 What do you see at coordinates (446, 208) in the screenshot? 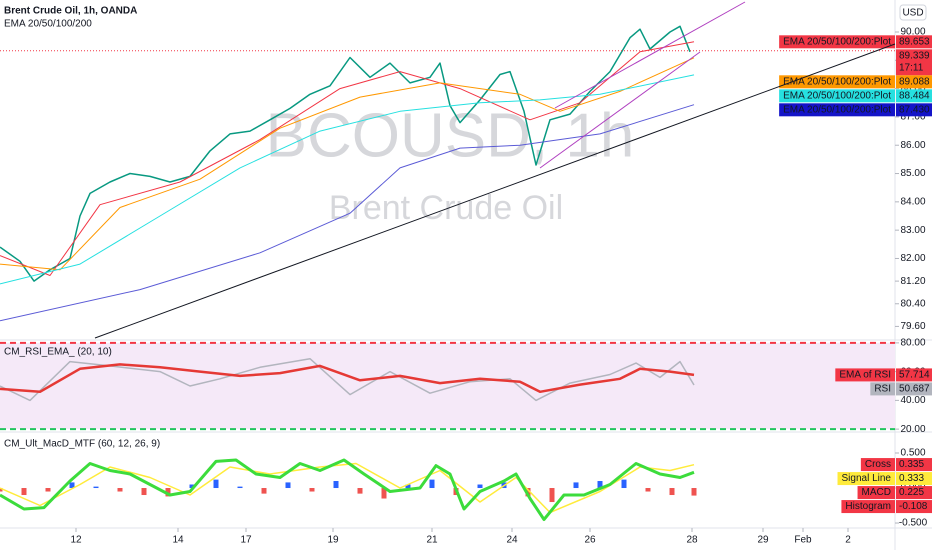
I see `watermark-name: Brent Crude Oil` at bounding box center [446, 208].